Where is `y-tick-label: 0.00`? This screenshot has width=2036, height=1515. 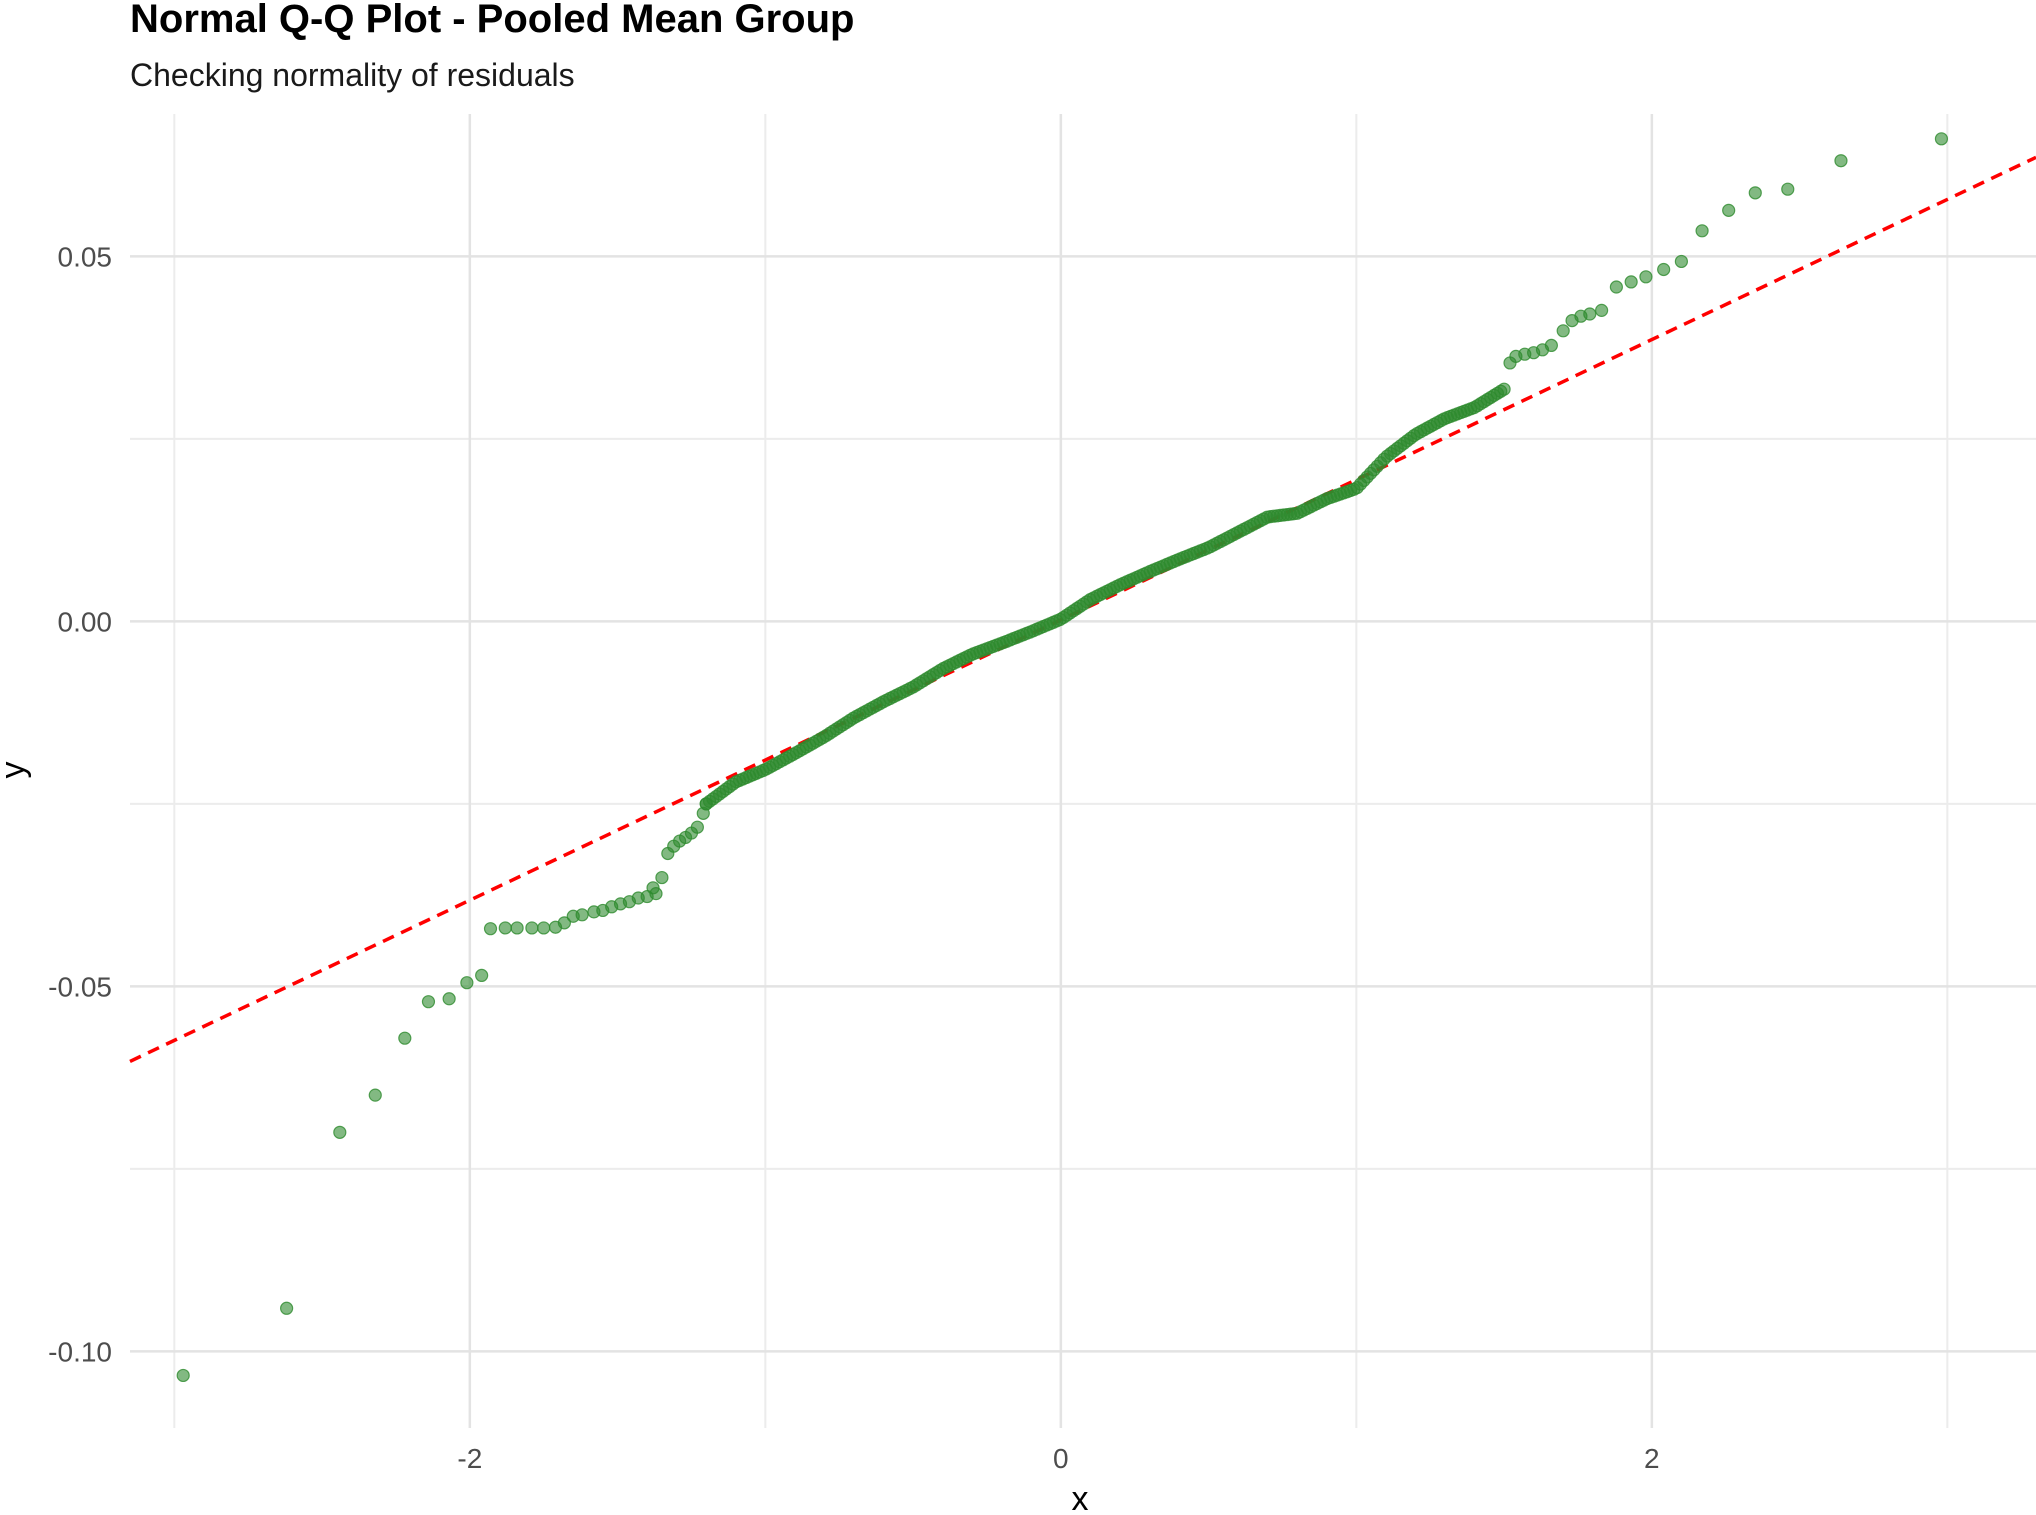
y-tick-label: 0.00 is located at coordinates (85, 621).